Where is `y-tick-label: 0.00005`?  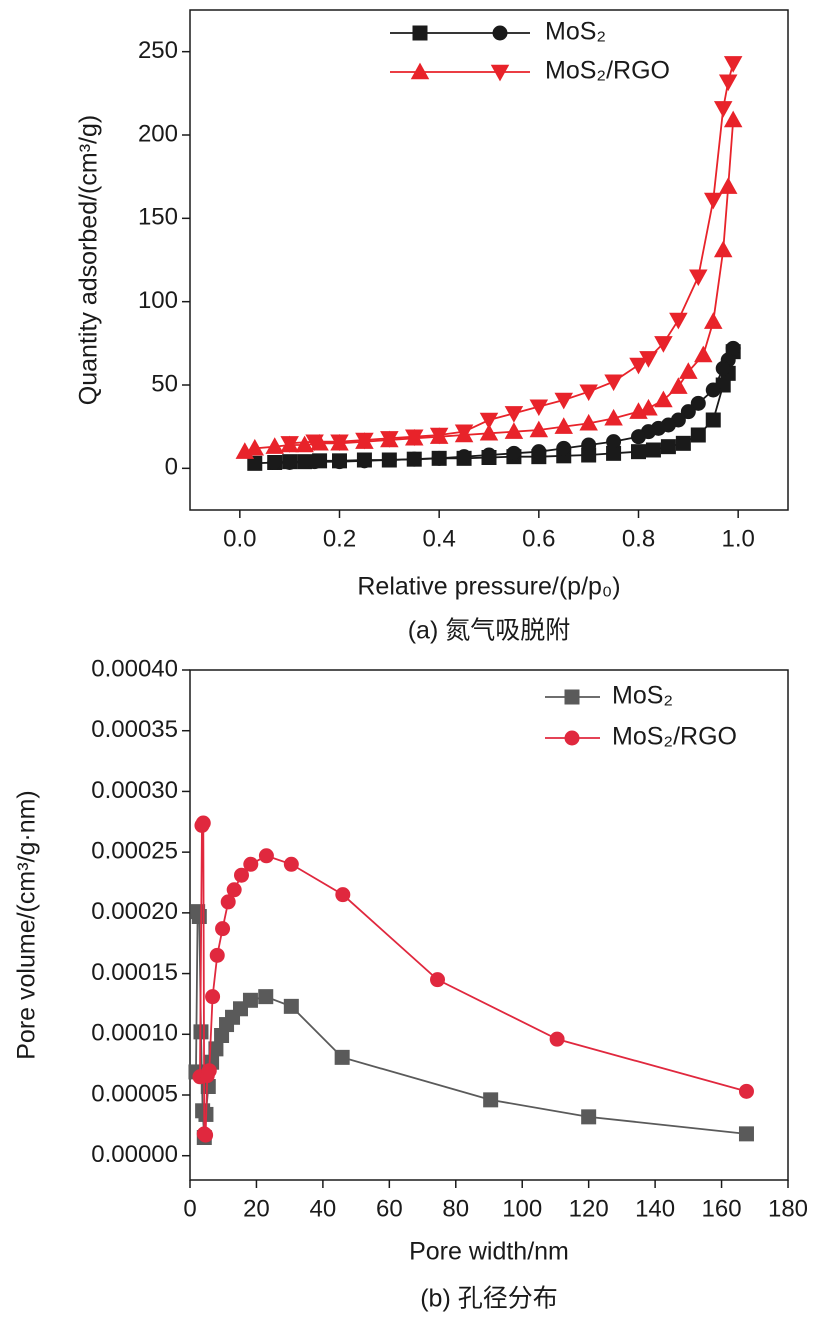
y-tick-label: 0.00005 is located at coordinates (134, 1093).